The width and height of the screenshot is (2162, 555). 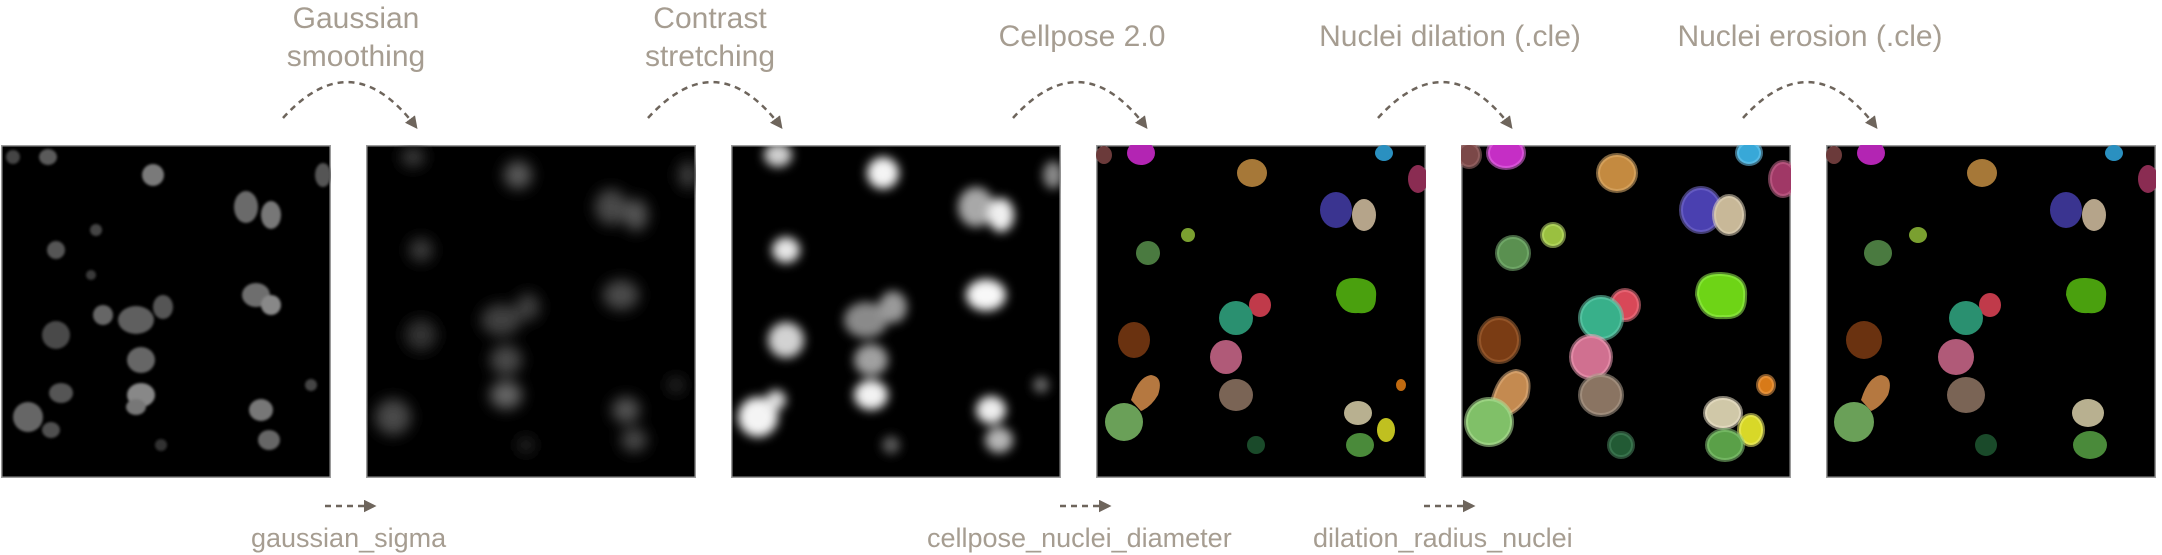 What do you see at coordinates (356, 18) in the screenshot?
I see `step-title-line: Gaussian` at bounding box center [356, 18].